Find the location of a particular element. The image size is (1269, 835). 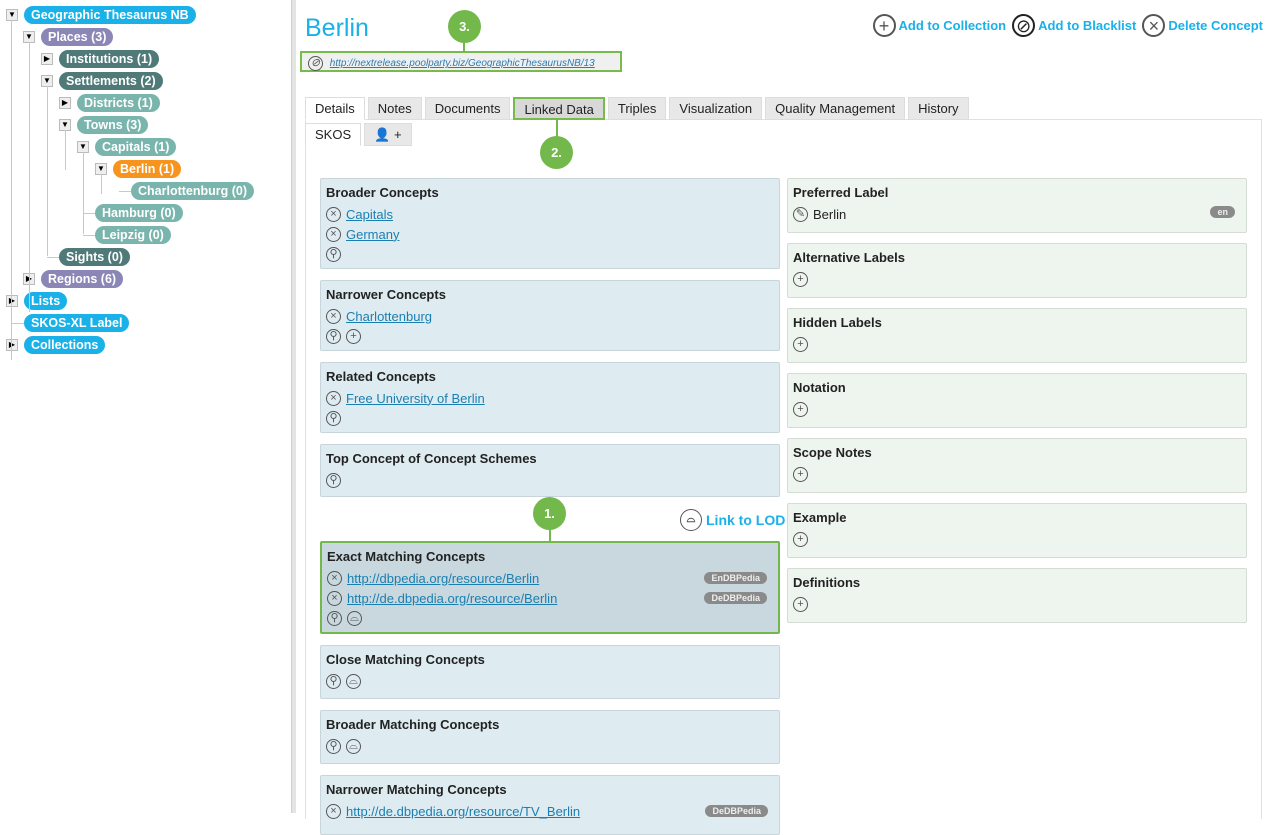

tree-node: Charlottenburg (0) is located at coordinates (193, 191).